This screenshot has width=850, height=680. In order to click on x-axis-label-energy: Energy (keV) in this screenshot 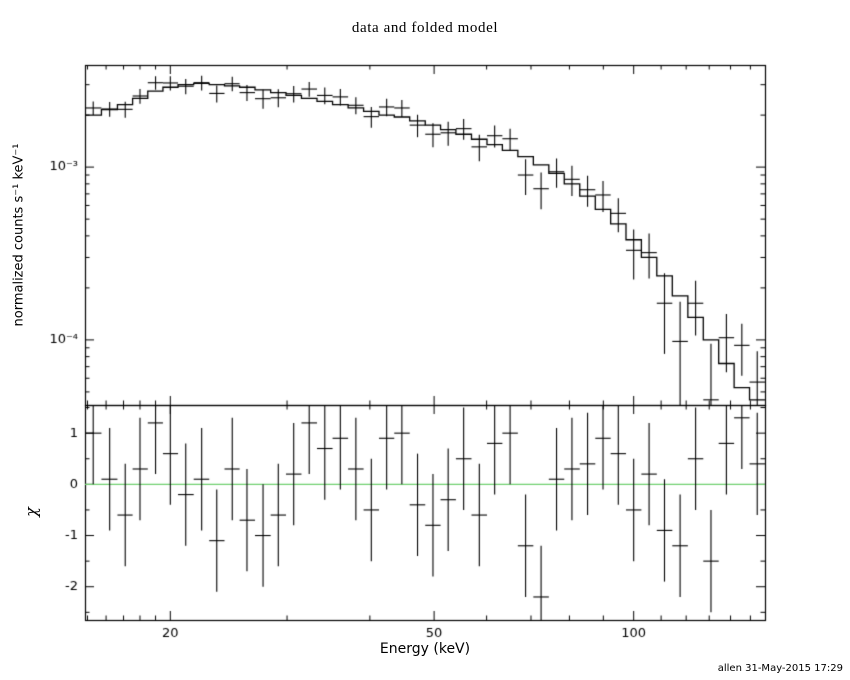, I will do `click(425, 649)`.